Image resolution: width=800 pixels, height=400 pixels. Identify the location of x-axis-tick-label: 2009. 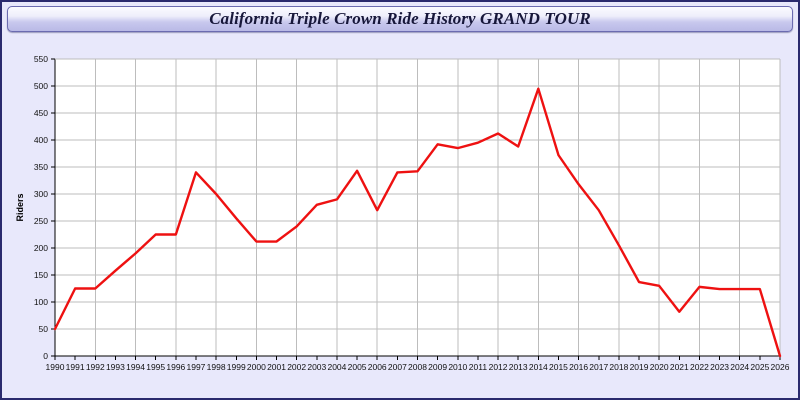
(437, 367).